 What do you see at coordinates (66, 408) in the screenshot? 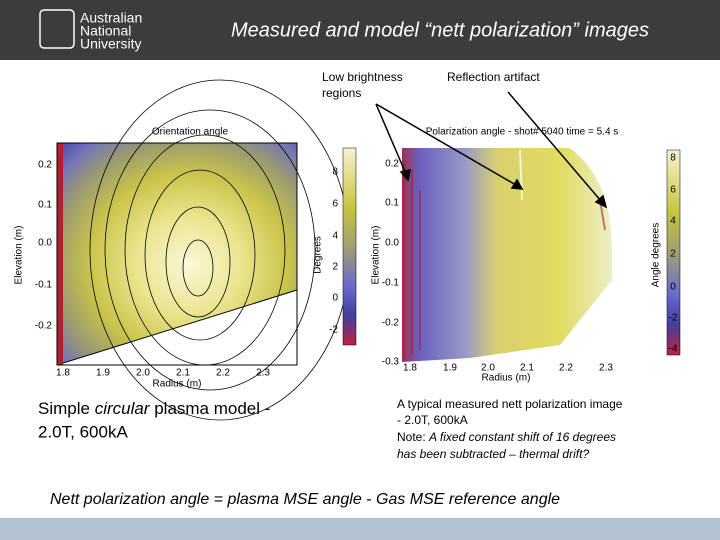
I see `caption-part: Simple` at bounding box center [66, 408].